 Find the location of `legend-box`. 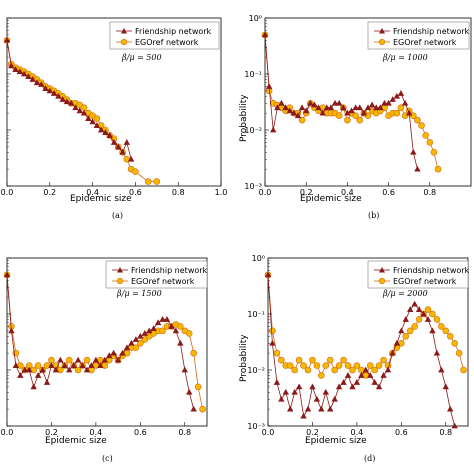

legend-box is located at coordinates (418, 35).